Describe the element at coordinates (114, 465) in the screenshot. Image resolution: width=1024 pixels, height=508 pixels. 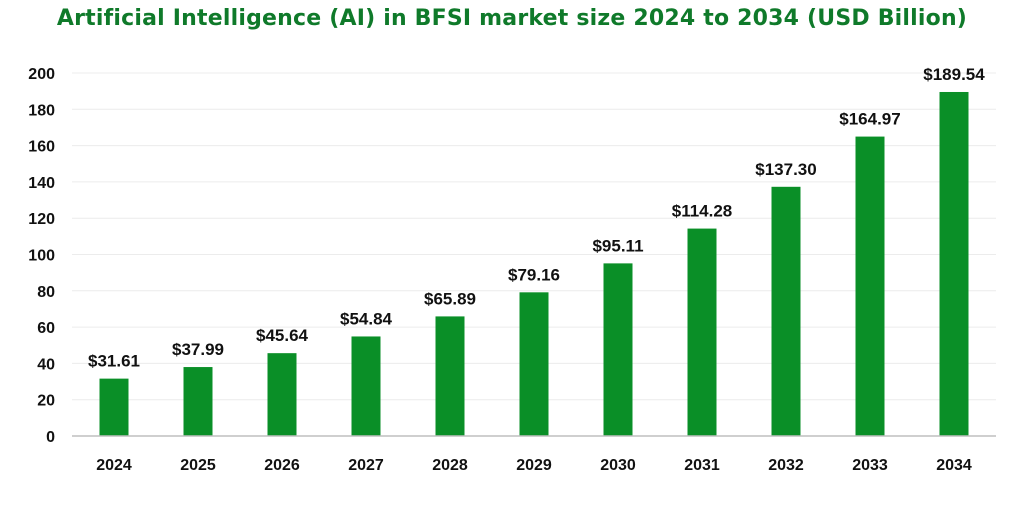
I see `x-tick-label: 2024` at that location.